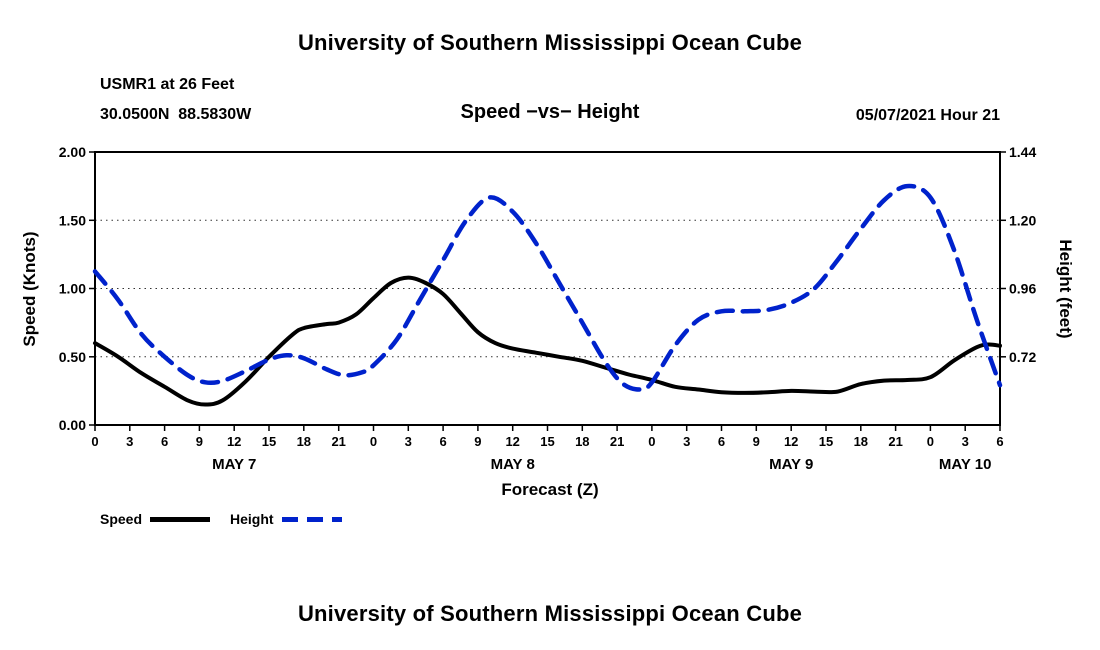 This screenshot has height=650, width=1100. I want to click on datetime-label: 05/07/2021 Hour 21, so click(927, 115).